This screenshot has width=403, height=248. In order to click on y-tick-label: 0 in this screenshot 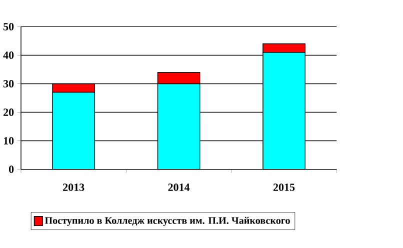, I will do `click(11, 170)`.